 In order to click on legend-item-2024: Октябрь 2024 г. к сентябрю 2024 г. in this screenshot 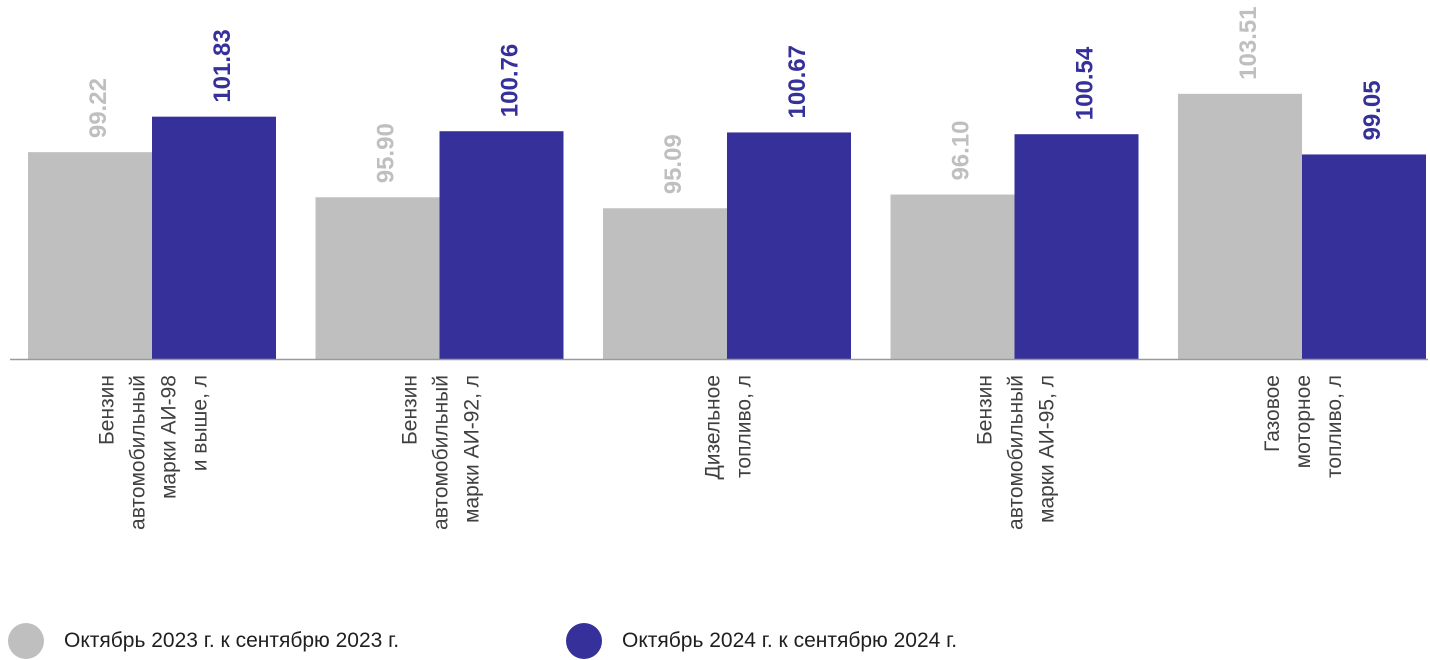, I will do `click(761, 641)`.